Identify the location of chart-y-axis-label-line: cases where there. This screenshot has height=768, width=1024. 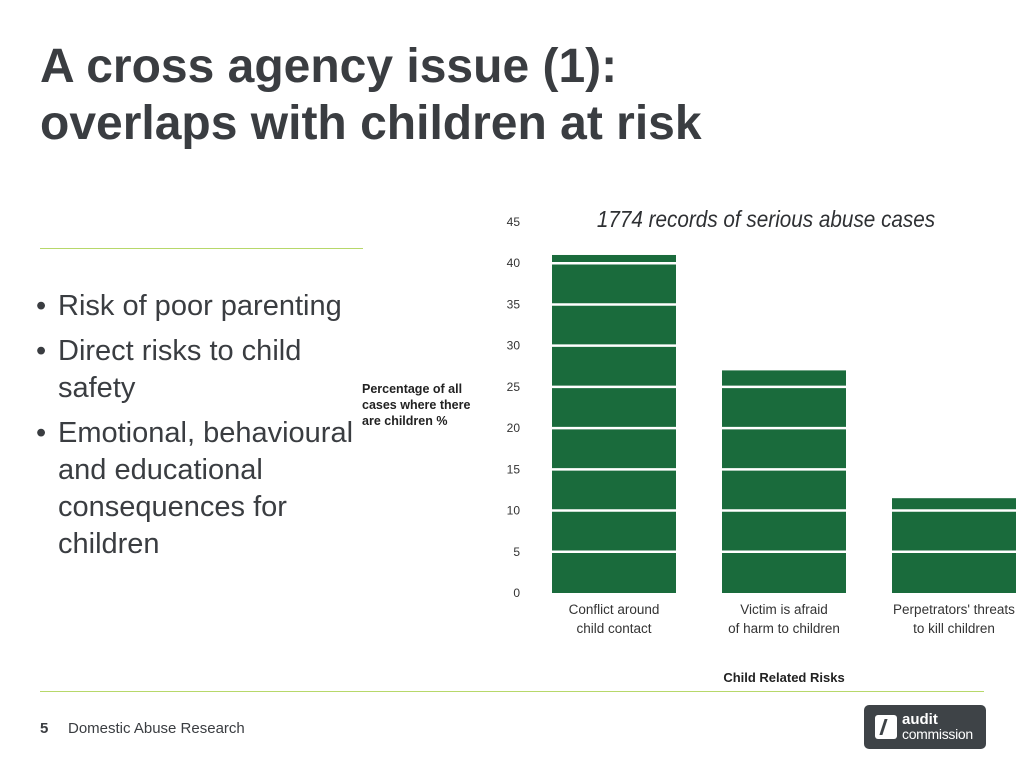
(416, 405).